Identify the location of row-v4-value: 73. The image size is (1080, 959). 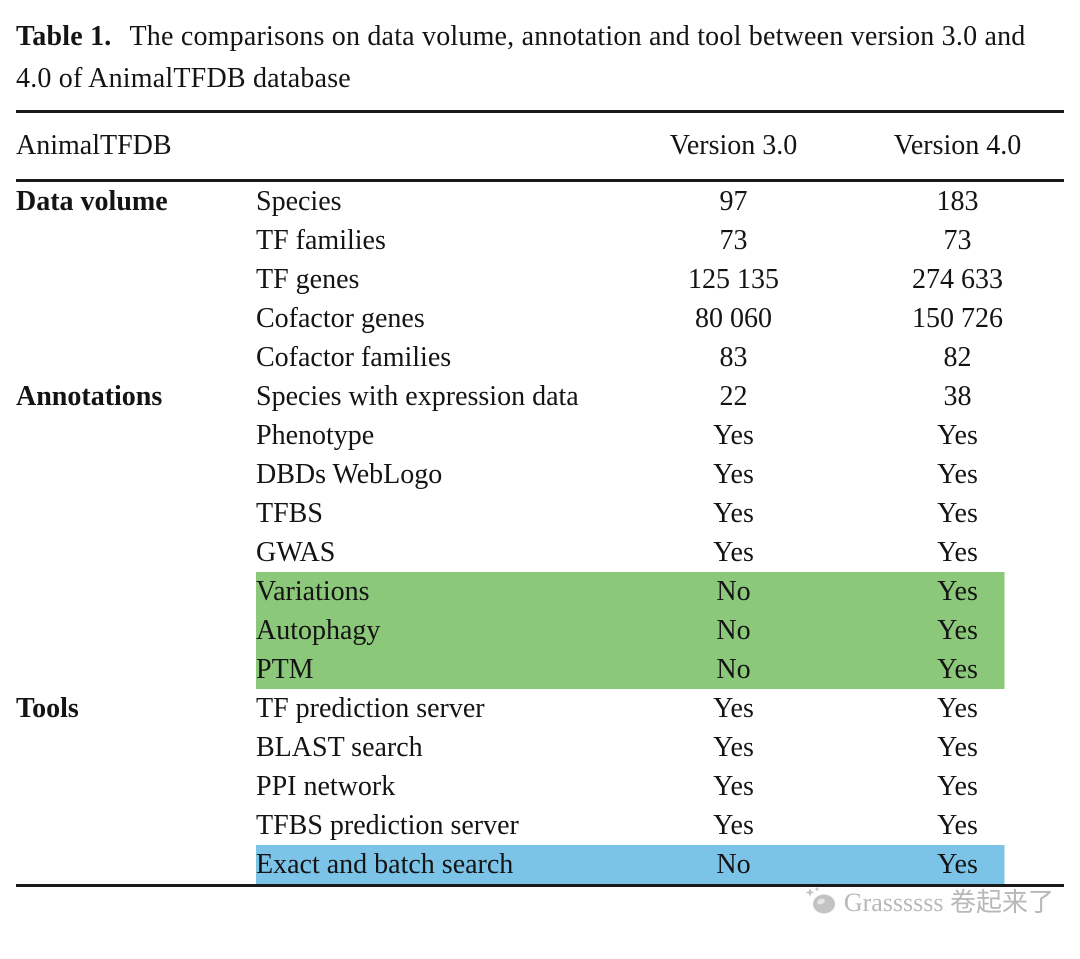
(957, 240).